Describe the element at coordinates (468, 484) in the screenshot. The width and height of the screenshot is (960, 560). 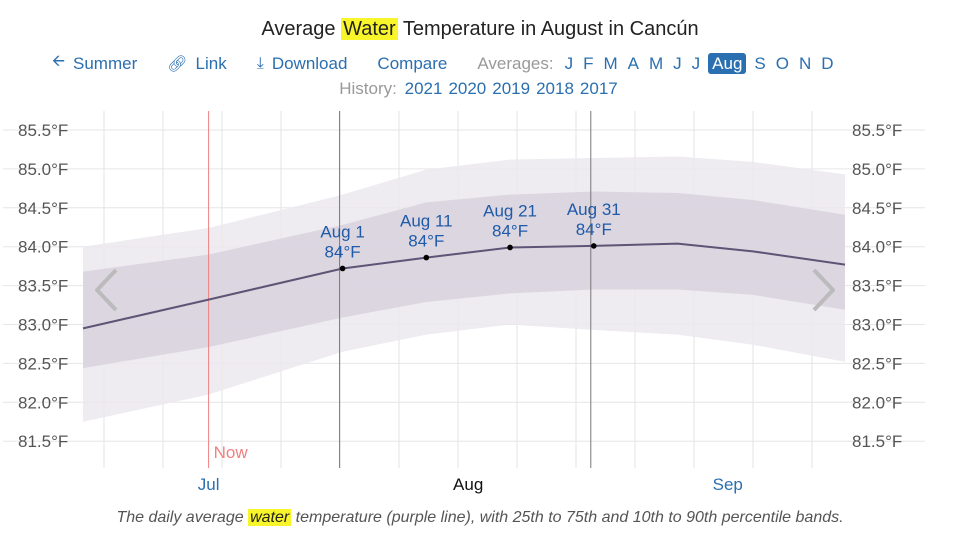
I see `x-tick-Aug: Aug` at that location.